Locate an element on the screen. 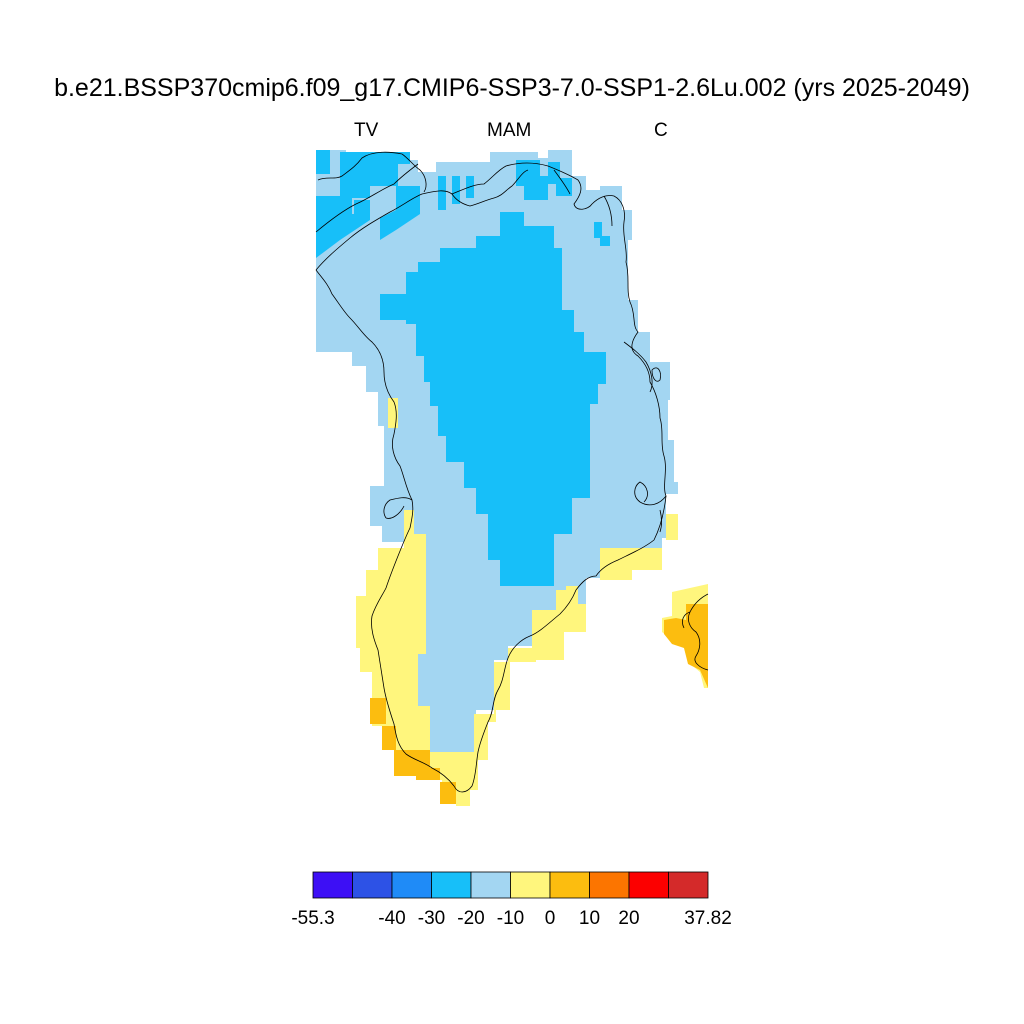 Image resolution: width=1024 pixels, height=1024 pixels. subtitle-variable: TV is located at coordinates (366, 130).